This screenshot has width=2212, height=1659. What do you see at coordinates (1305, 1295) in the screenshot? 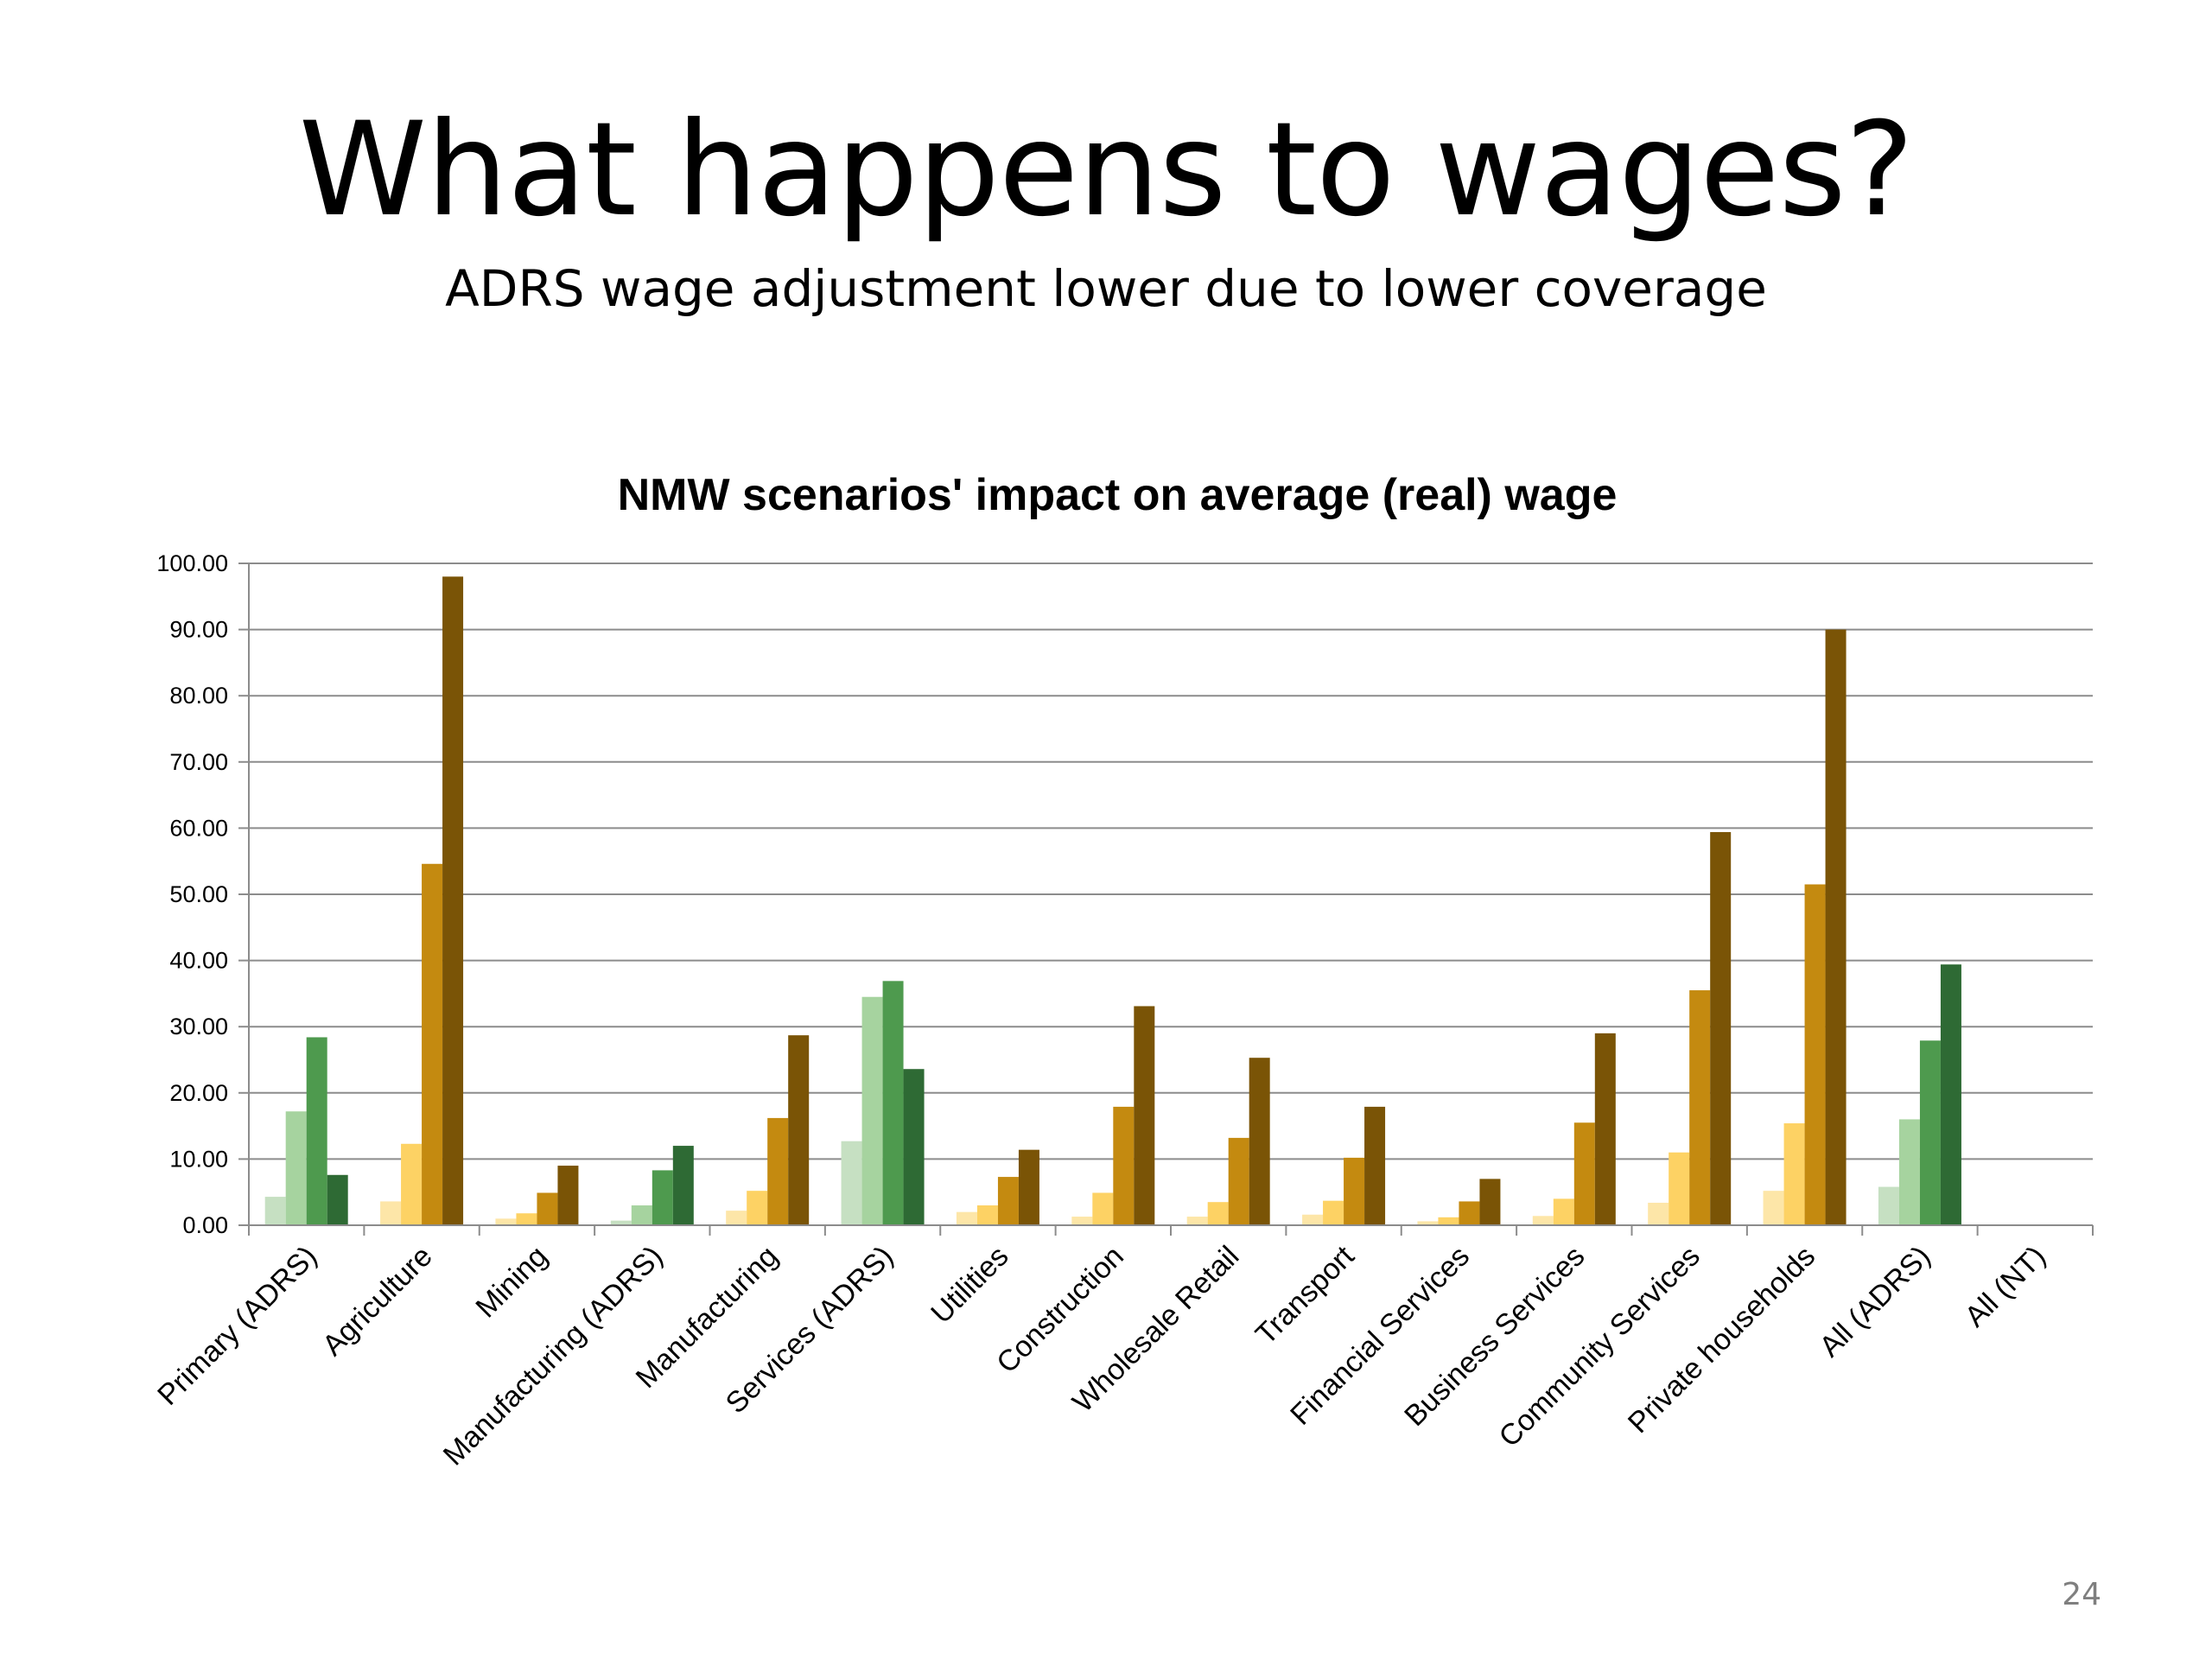
I see `x-tick-label: Transport` at bounding box center [1305, 1295].